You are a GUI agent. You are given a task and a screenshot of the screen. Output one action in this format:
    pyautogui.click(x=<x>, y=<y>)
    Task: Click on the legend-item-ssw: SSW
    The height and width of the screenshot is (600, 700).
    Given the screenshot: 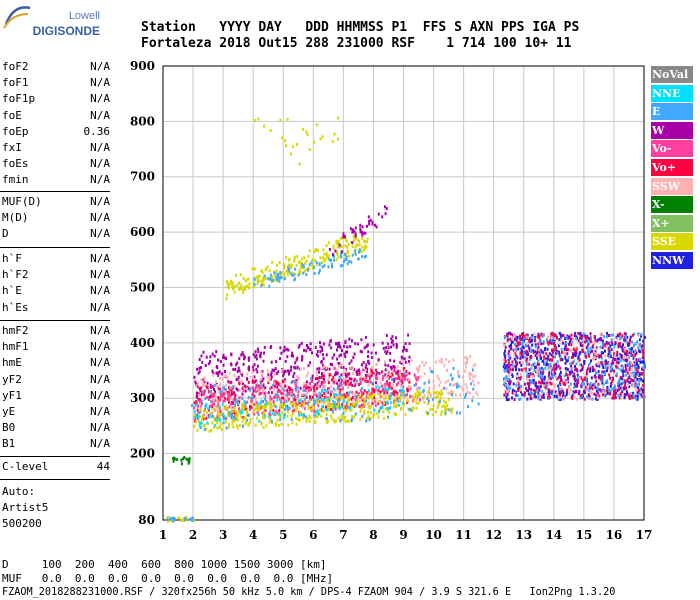 What is the action you would take?
    pyautogui.click(x=672, y=186)
    